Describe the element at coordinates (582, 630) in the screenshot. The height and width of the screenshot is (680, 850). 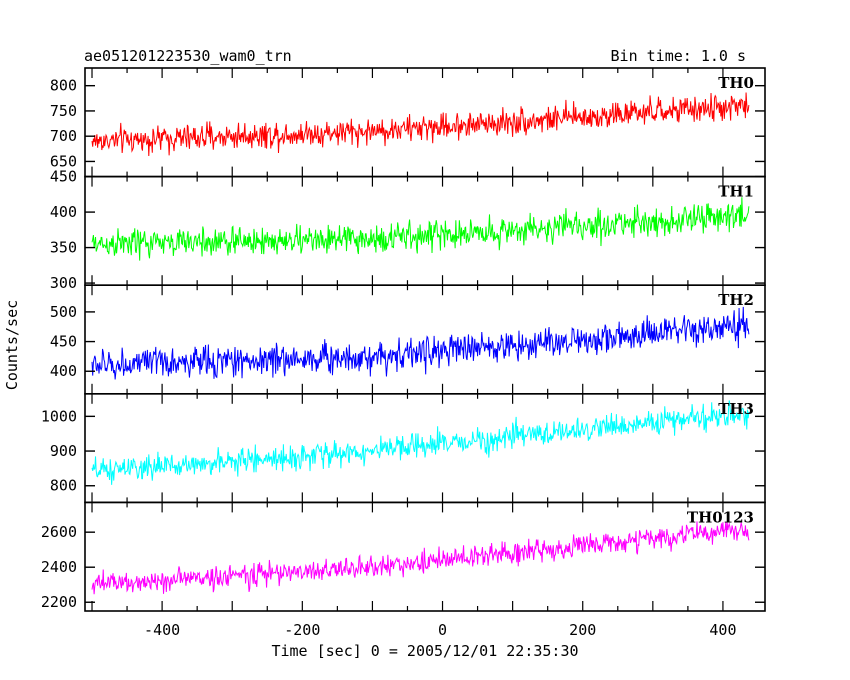
I see `x-tick-label: 200` at that location.